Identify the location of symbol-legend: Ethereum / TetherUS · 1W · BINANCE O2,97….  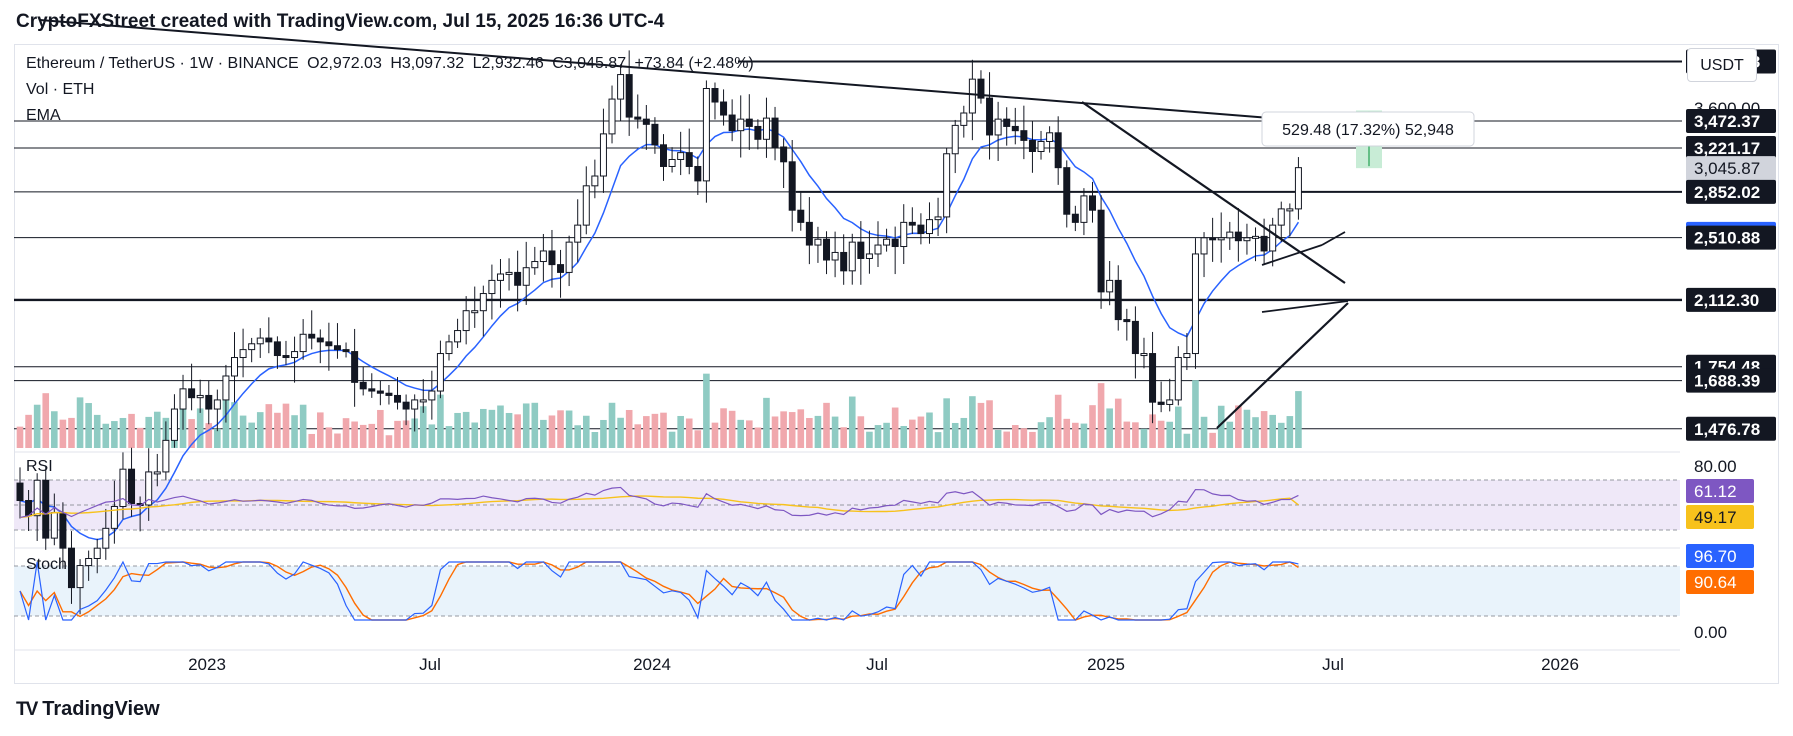
(390, 64).